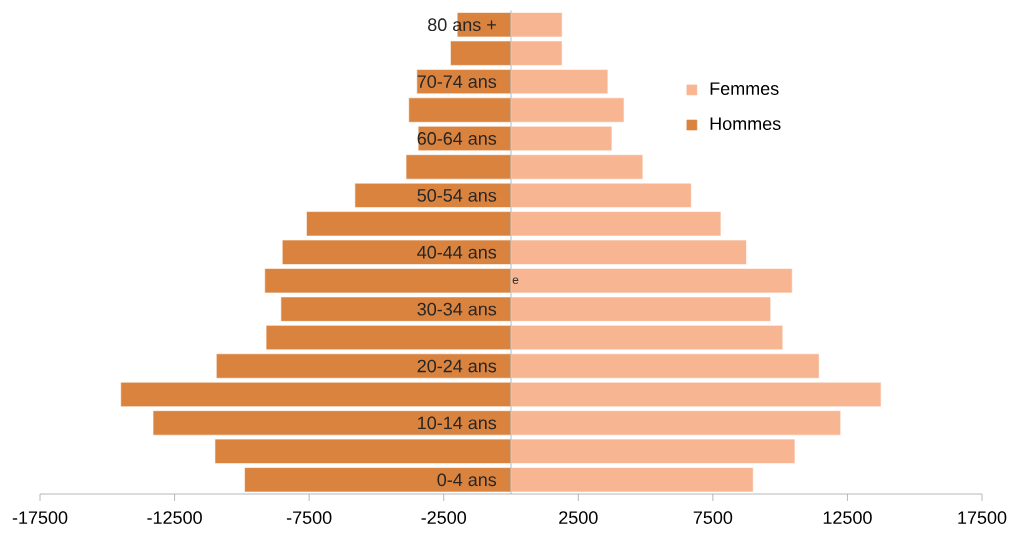 The image size is (1012, 539). What do you see at coordinates (309, 517) in the screenshot?
I see `x-tick-label: -7500` at bounding box center [309, 517].